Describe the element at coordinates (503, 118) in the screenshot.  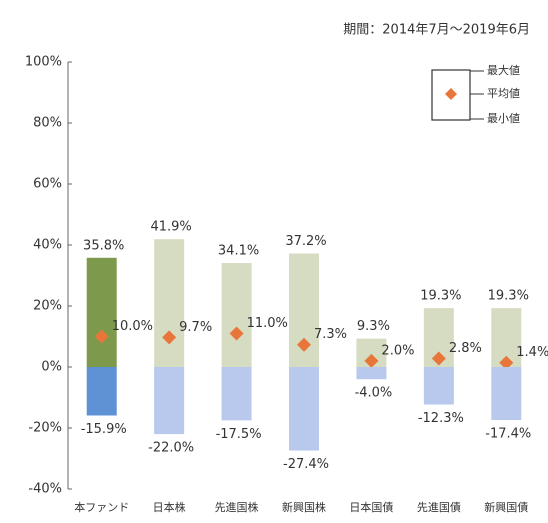
I see `legend-label: 最小値` at that location.